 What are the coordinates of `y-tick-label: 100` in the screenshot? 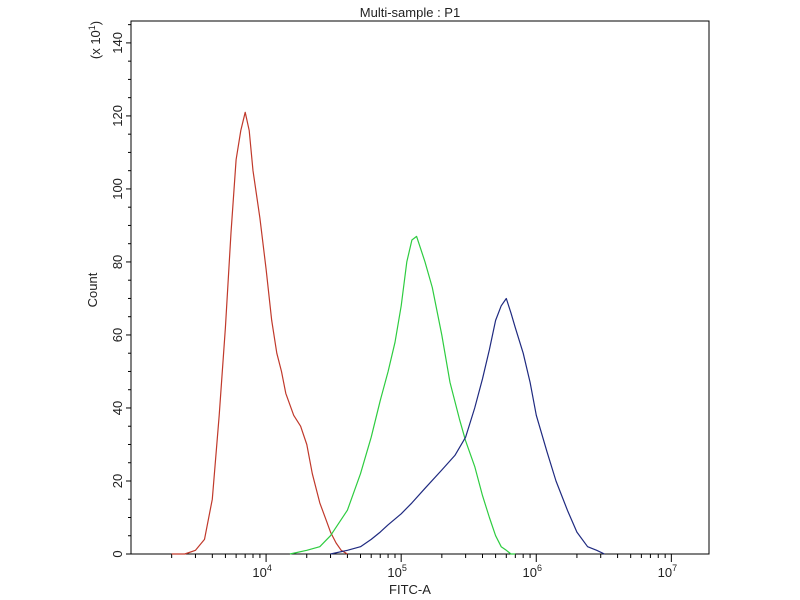 It's located at (117, 189).